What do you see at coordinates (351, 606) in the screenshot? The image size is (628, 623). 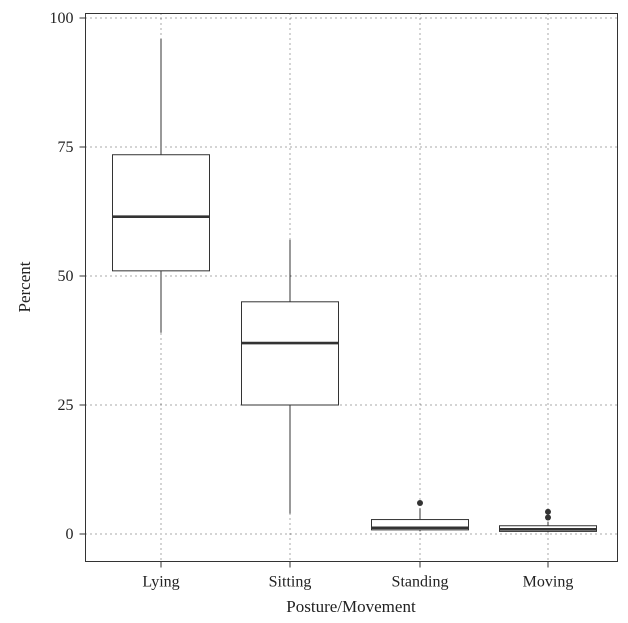 I see `x-axis-title: Posture/Movement` at bounding box center [351, 606].